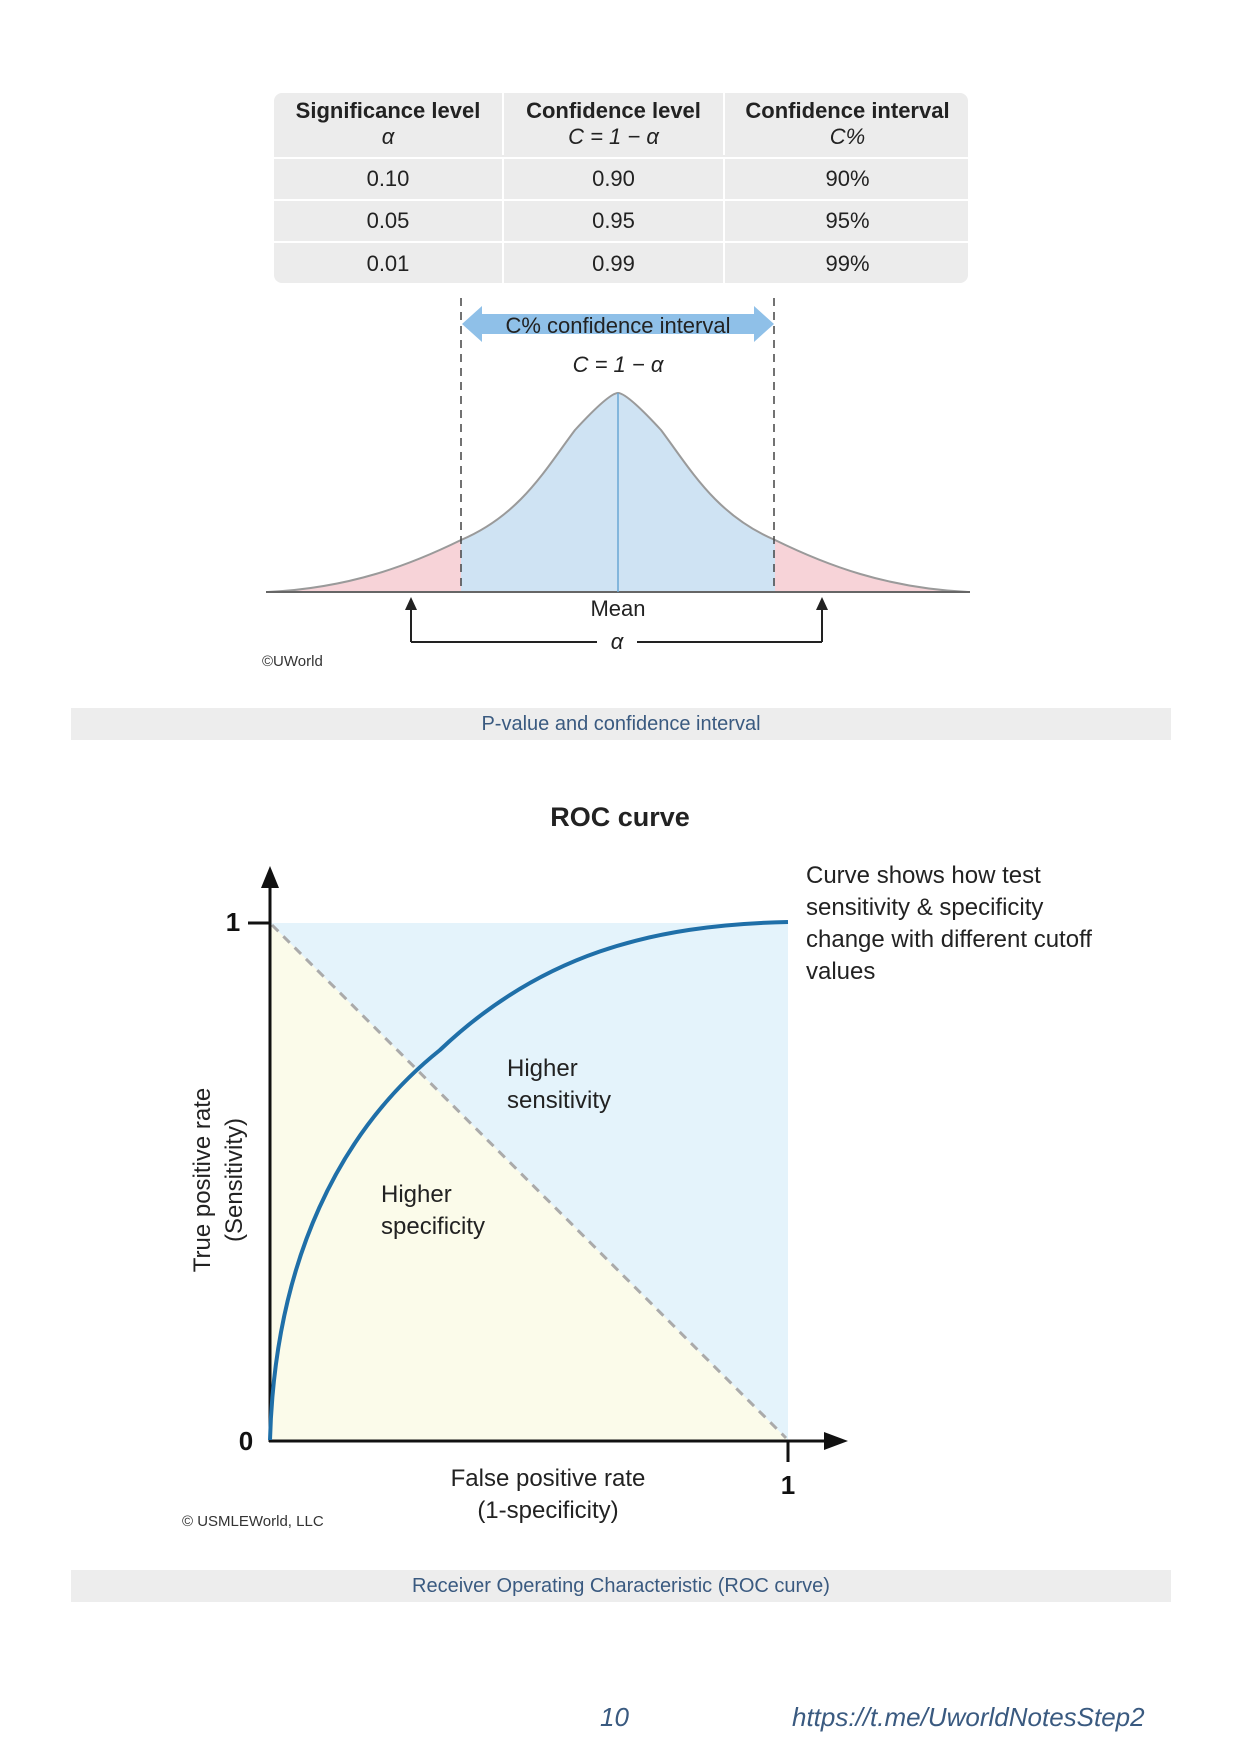 The width and height of the screenshot is (1240, 1754). I want to click on interval-double-arrow, so click(618, 324).